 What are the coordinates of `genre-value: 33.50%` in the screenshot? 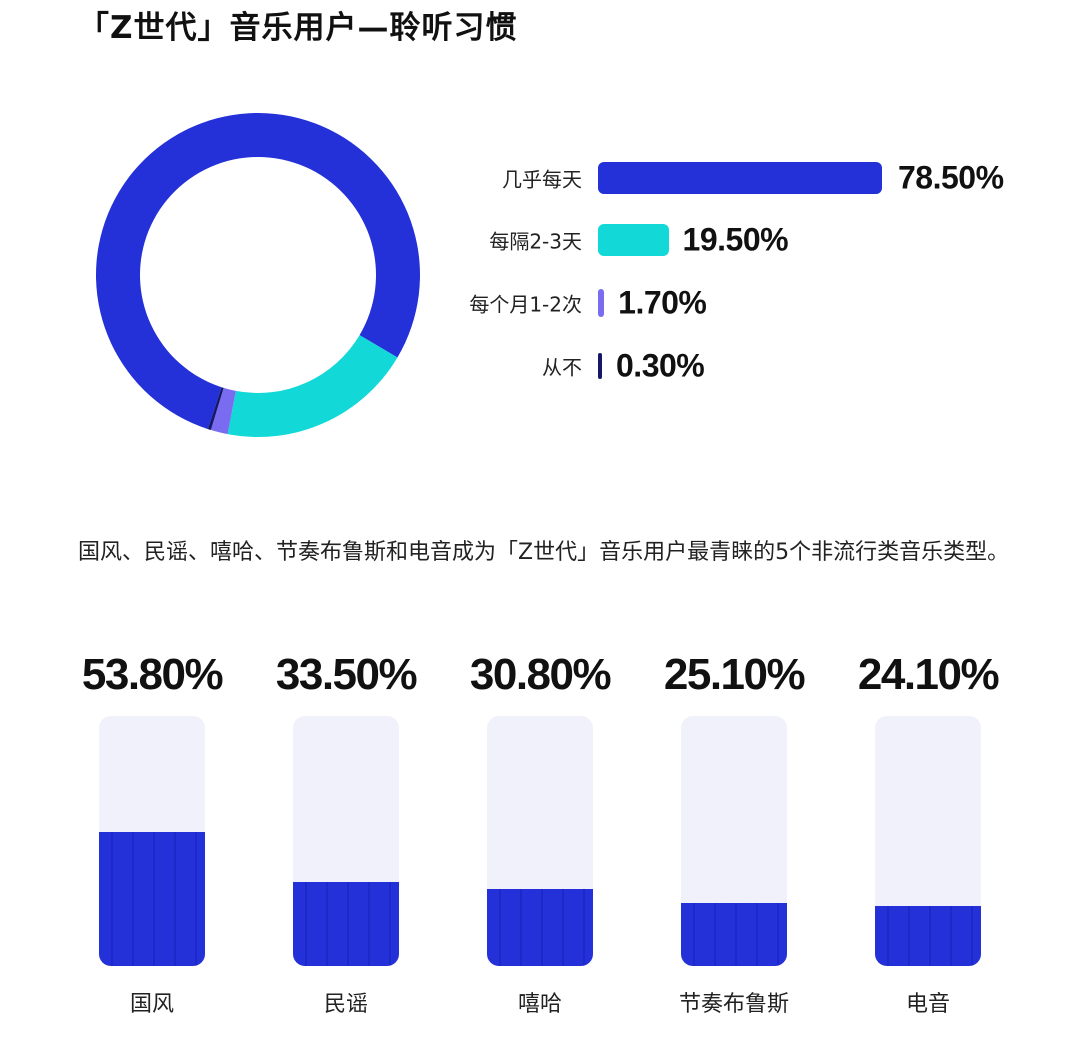 It's located at (346, 674).